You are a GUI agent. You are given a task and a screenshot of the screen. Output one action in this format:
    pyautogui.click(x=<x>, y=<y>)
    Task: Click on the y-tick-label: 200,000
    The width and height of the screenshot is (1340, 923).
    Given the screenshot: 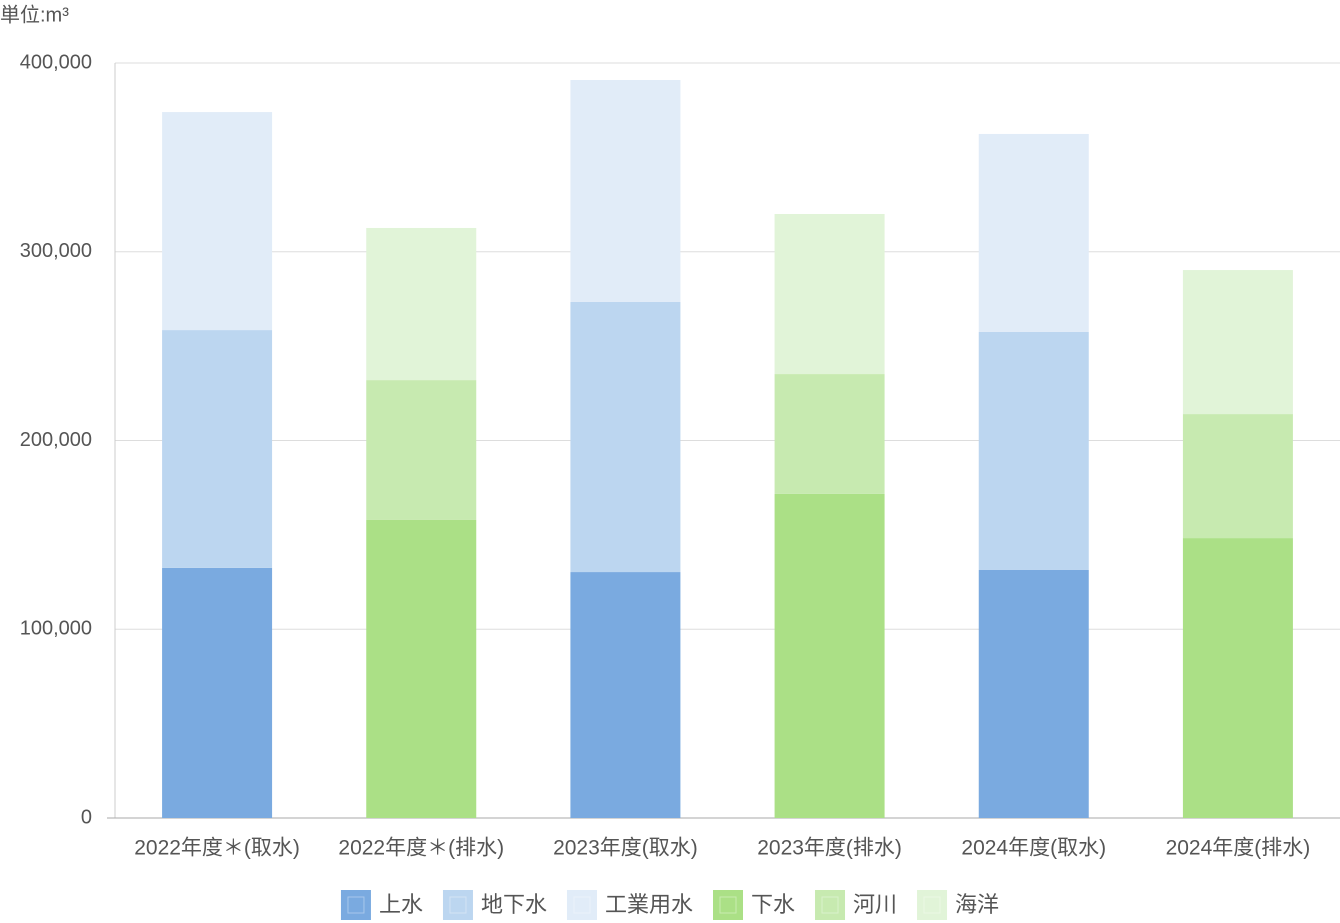 What is the action you would take?
    pyautogui.click(x=56, y=440)
    